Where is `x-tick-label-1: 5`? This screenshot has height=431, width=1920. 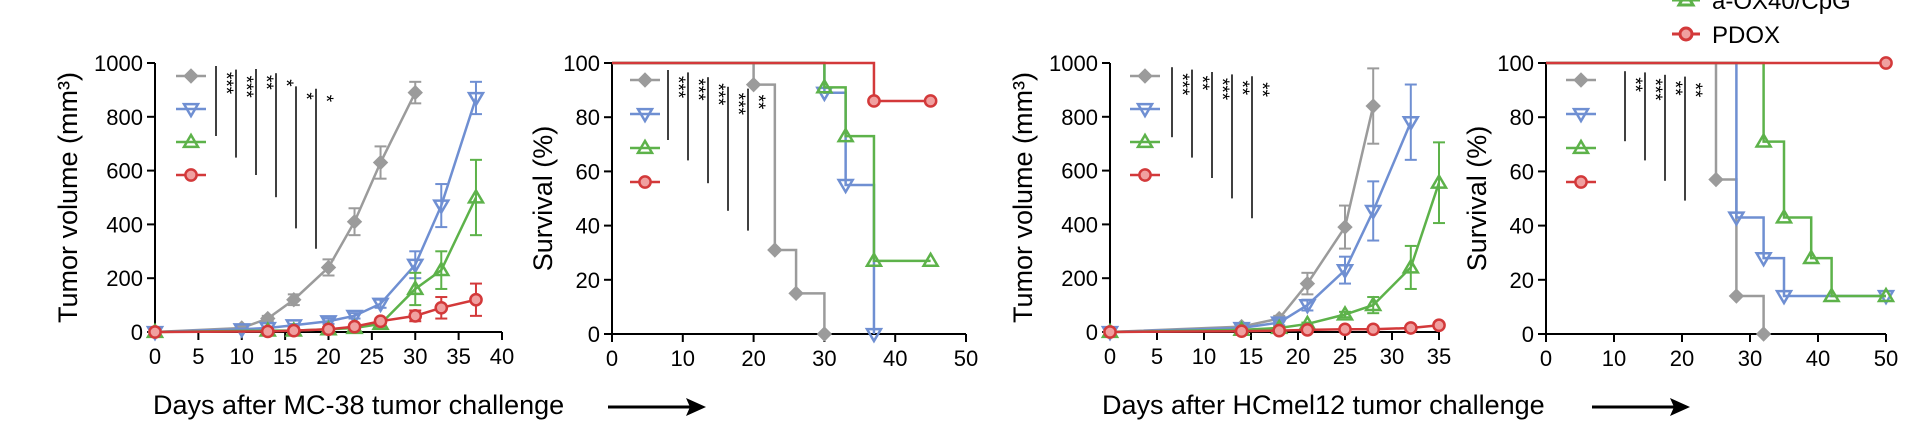 x-tick-label-1: 5 is located at coordinates (1157, 356).